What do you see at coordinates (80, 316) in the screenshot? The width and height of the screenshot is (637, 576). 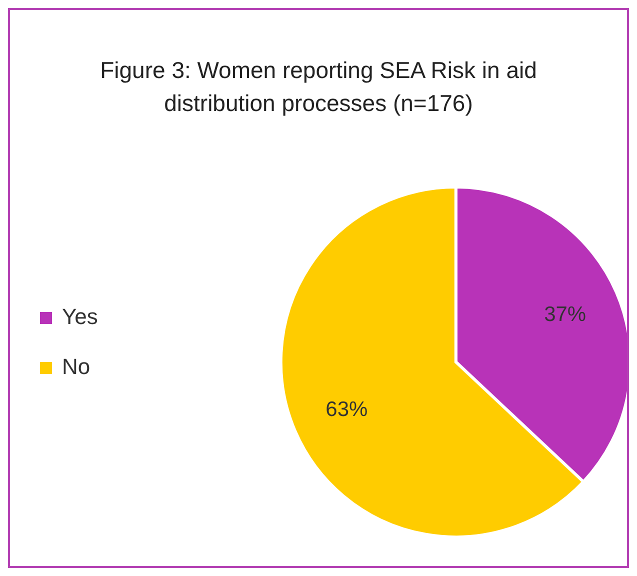 I see `legend-label: Yes` at bounding box center [80, 316].